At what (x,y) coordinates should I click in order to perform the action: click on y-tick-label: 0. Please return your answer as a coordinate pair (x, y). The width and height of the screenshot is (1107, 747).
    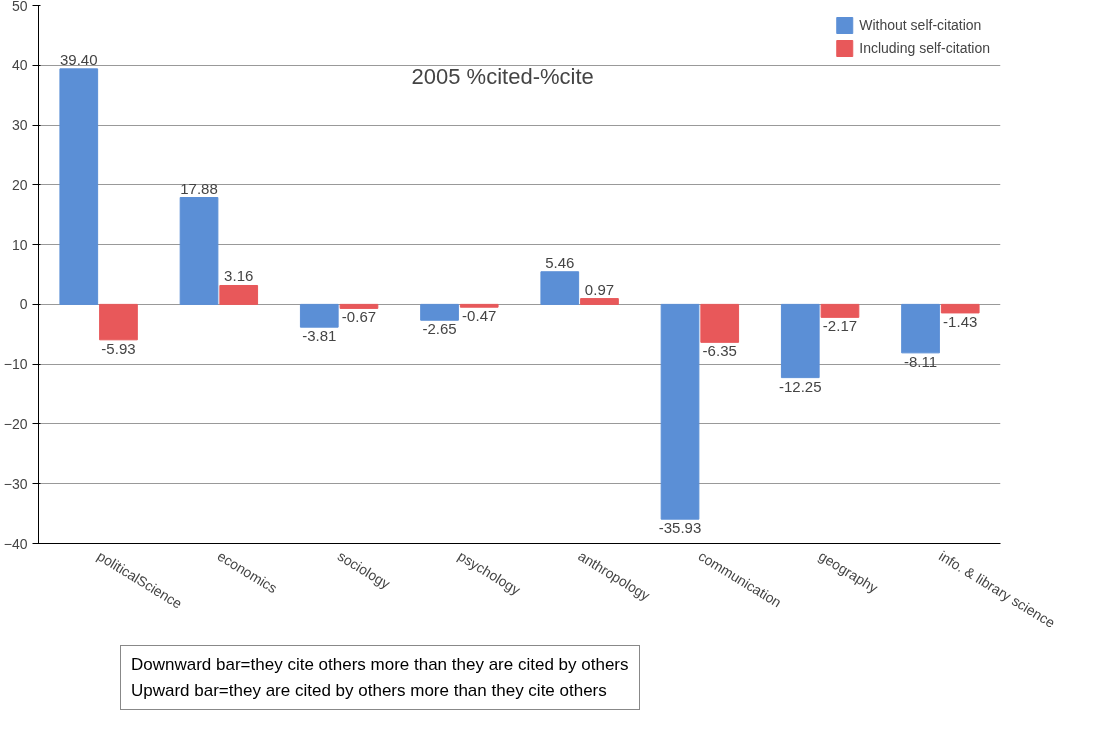
    Looking at the image, I should click on (23, 304).